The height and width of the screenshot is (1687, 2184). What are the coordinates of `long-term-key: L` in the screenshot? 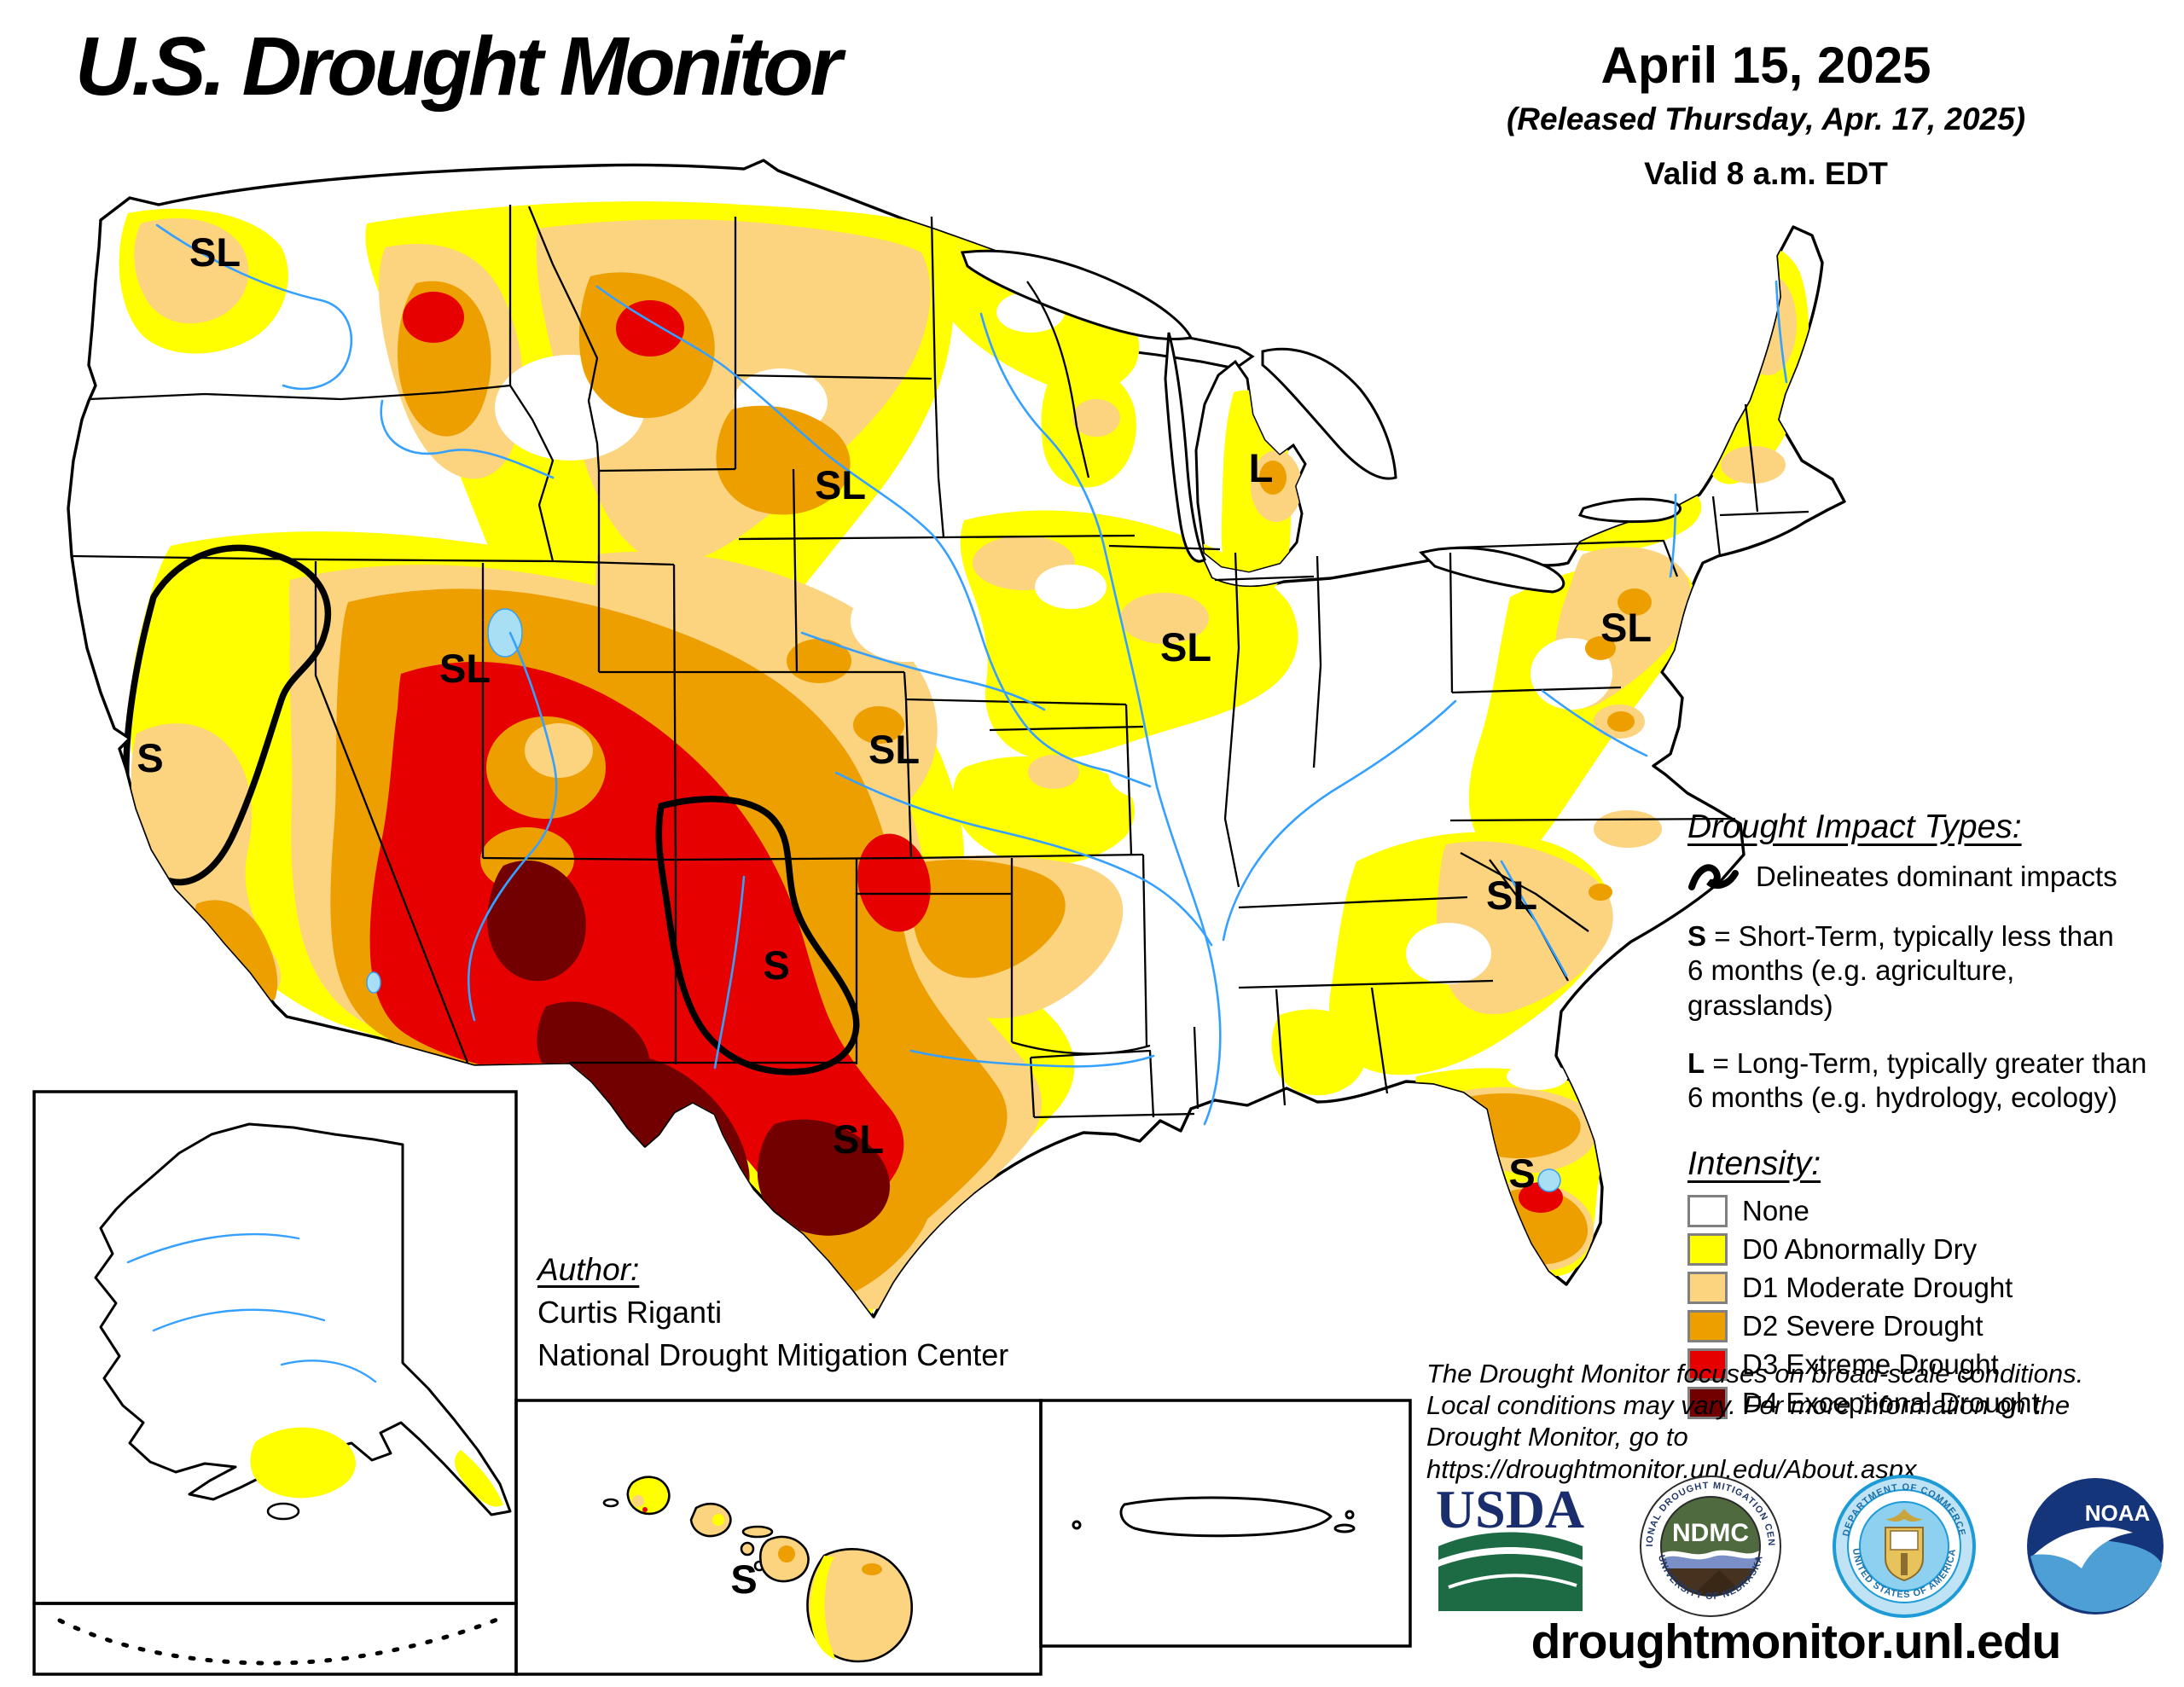 It's located at (1696, 1062).